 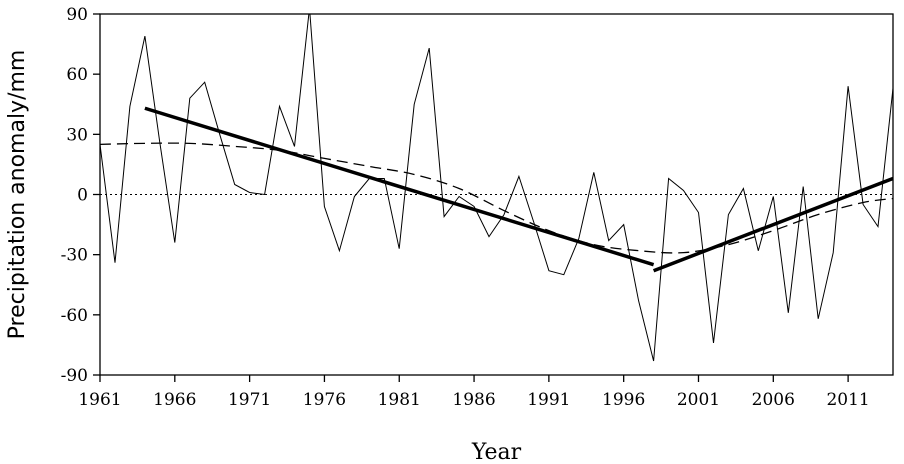 I want to click on x-tick-label: 1986, so click(x=473, y=400).